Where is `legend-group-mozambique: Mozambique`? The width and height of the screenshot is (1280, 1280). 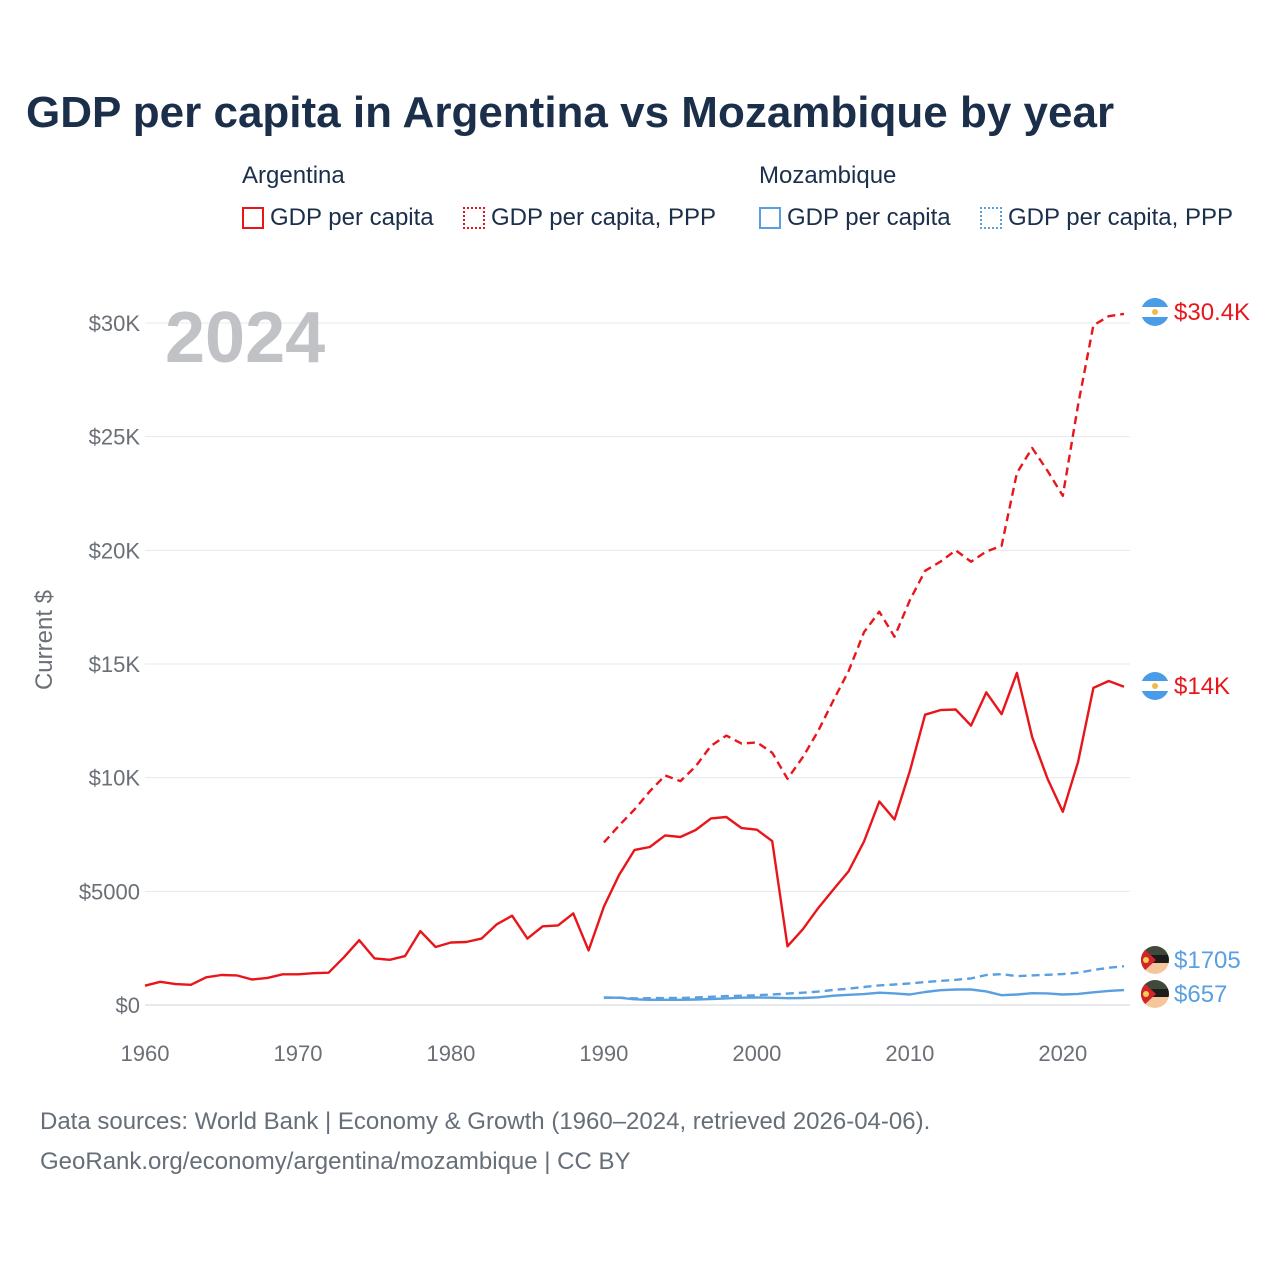 legend-group-mozambique: Mozambique is located at coordinates (828, 175).